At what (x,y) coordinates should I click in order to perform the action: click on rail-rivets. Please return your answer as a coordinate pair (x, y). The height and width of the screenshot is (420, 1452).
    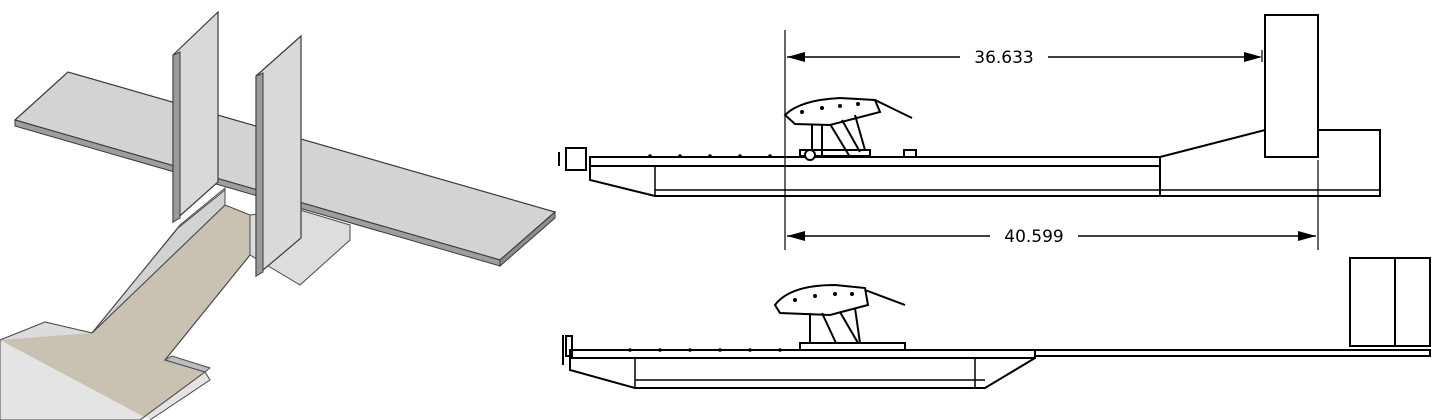
    Looking at the image, I should click on (710, 156).